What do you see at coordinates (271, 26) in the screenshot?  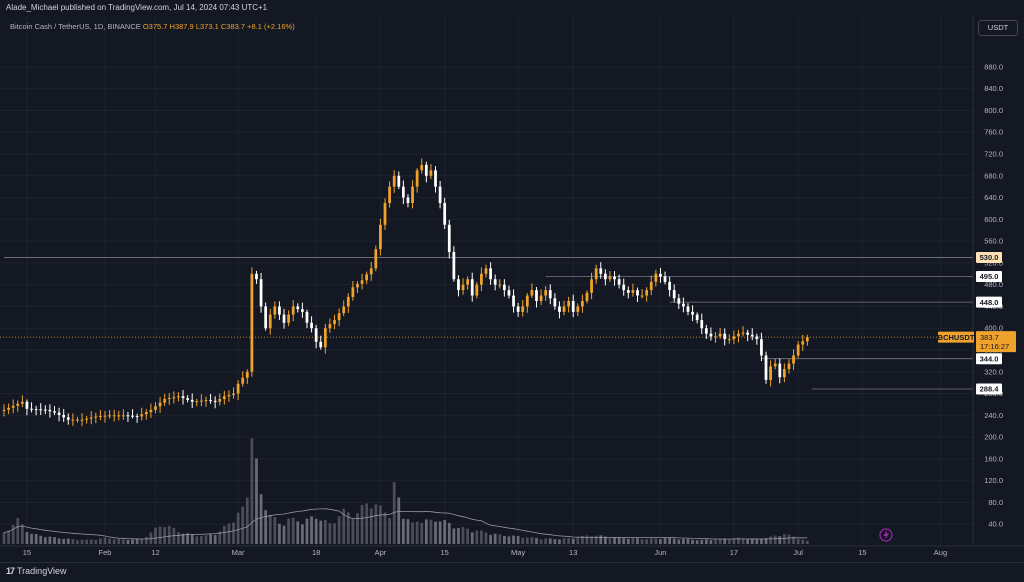 I see `legend-change: +8.1 (+2.16%)` at bounding box center [271, 26].